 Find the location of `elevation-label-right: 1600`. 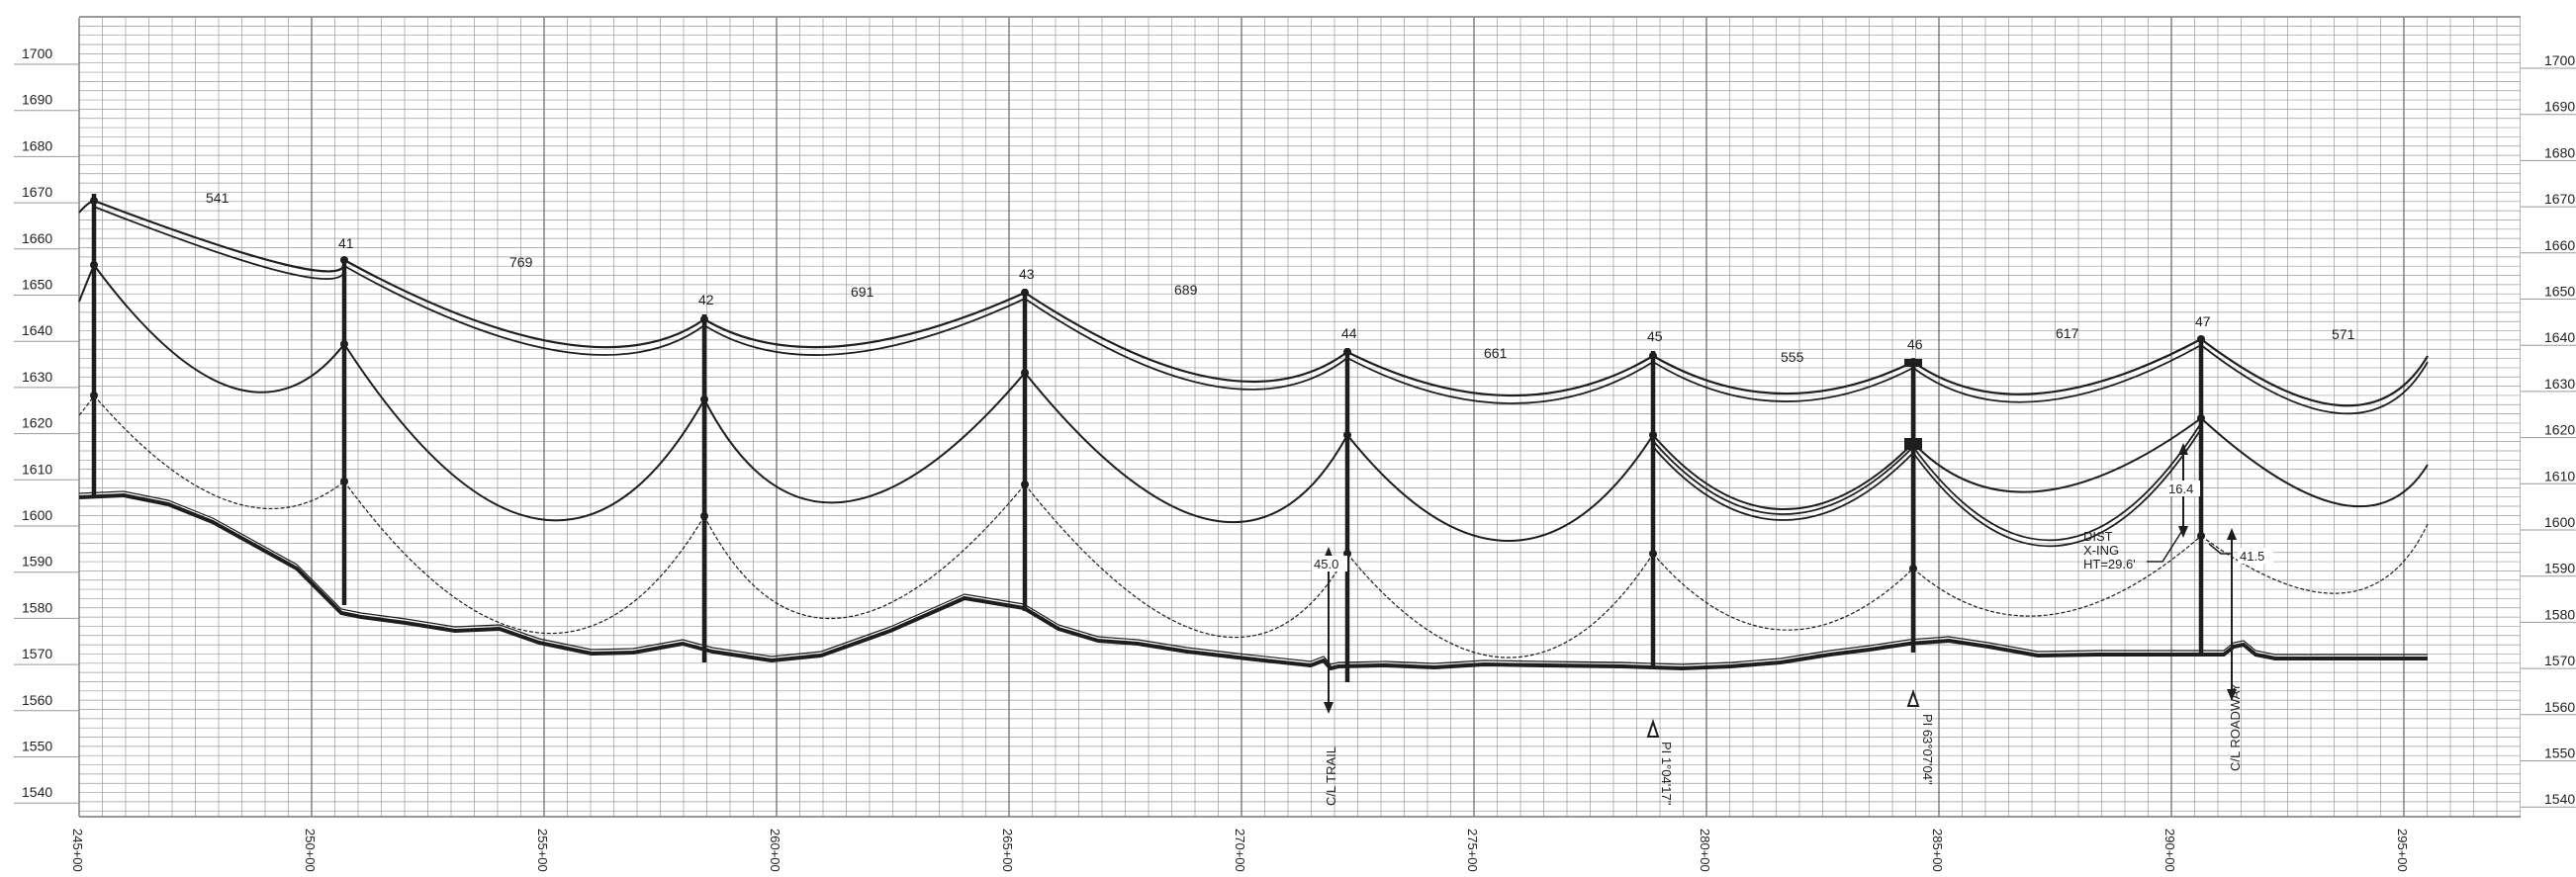

elevation-label-right: 1600 is located at coordinates (2559, 522).